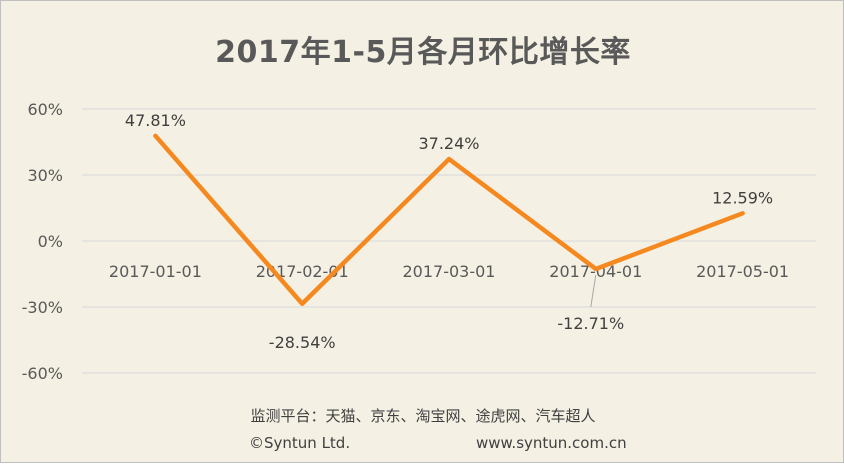  I want to click on chart-title: 2017年1-5月各月环比增长率, so click(423, 52).